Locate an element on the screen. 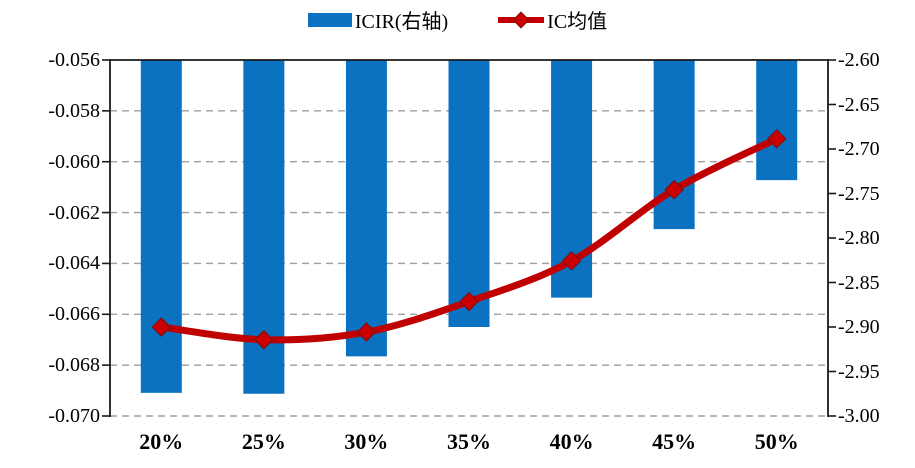  right-axis-label: -3.00 is located at coordinates (859, 416).